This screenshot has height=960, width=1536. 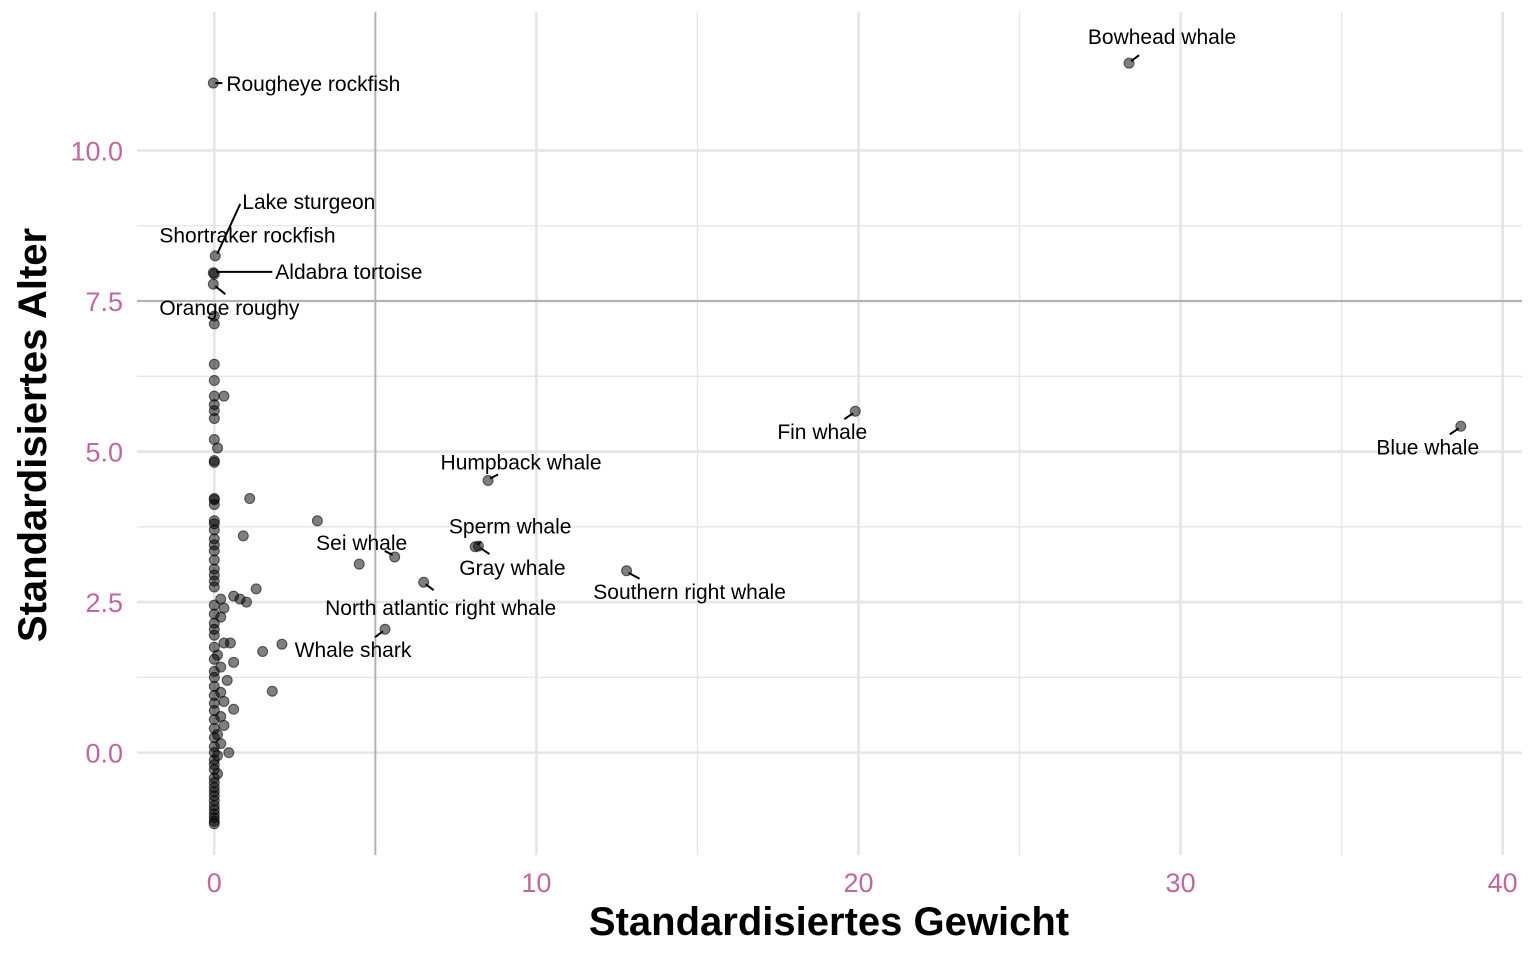 What do you see at coordinates (689, 592) in the screenshot?
I see `point-label: Southern right whale` at bounding box center [689, 592].